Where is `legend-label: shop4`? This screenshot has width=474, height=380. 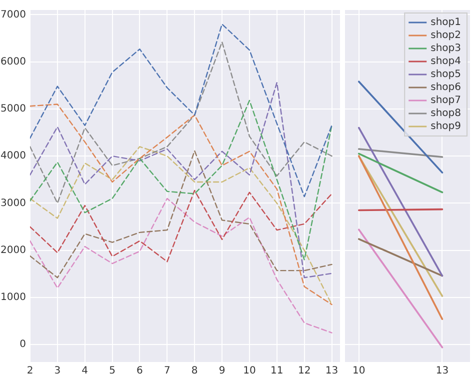 legend-label: shop4 is located at coordinates (446, 62).